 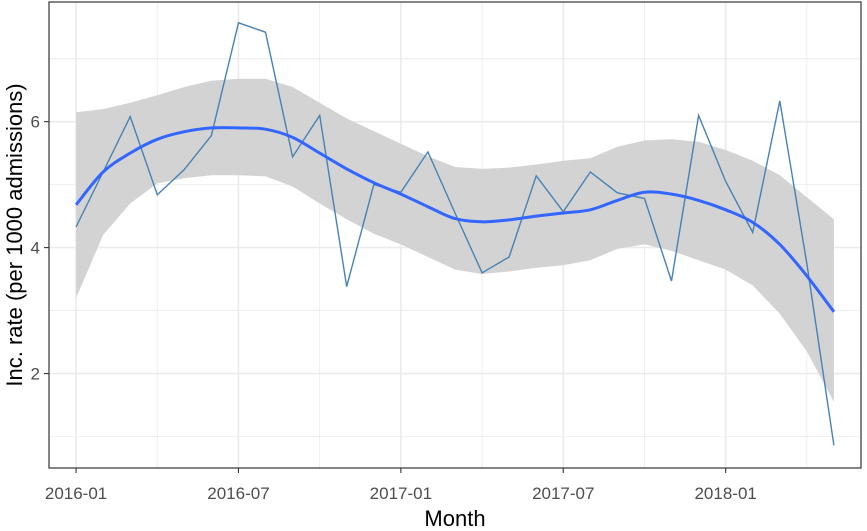 I want to click on x-axis-title: Month, so click(x=454, y=518).